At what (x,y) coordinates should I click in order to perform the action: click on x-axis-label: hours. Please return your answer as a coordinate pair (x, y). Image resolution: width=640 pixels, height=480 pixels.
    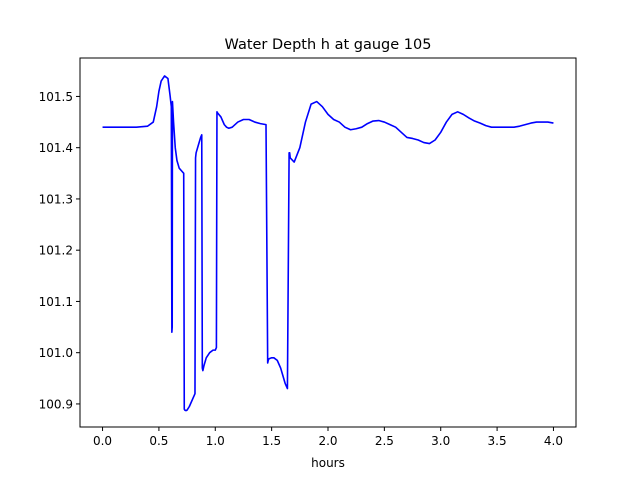
    Looking at the image, I should click on (328, 463).